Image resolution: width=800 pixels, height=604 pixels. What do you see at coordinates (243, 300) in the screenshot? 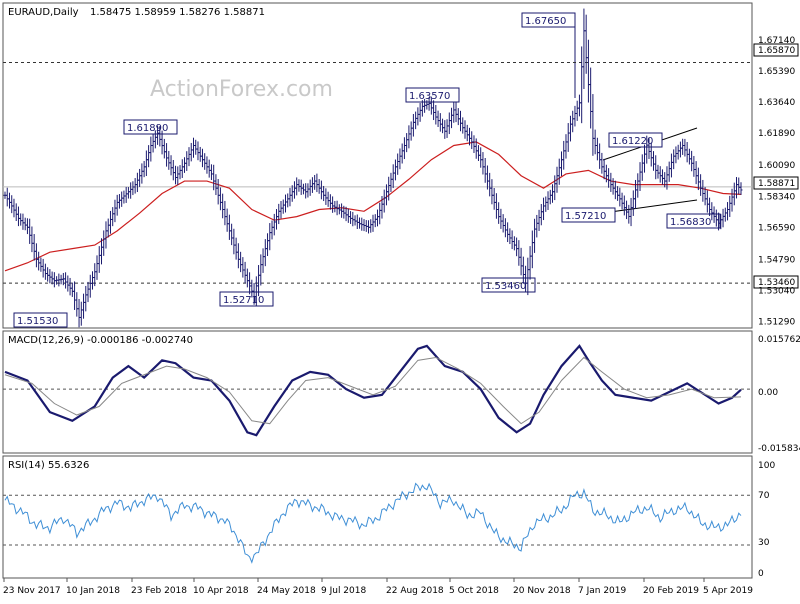
I see `svg-text: 1.52710` at bounding box center [243, 300].